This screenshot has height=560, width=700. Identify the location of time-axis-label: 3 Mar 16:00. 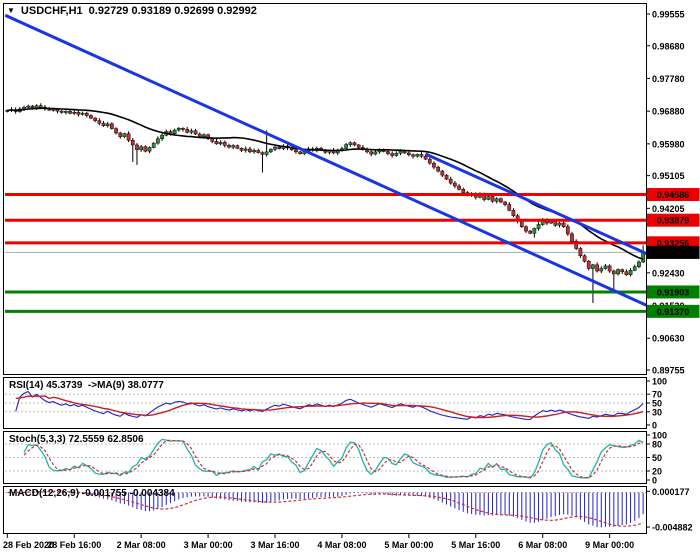
(274, 545).